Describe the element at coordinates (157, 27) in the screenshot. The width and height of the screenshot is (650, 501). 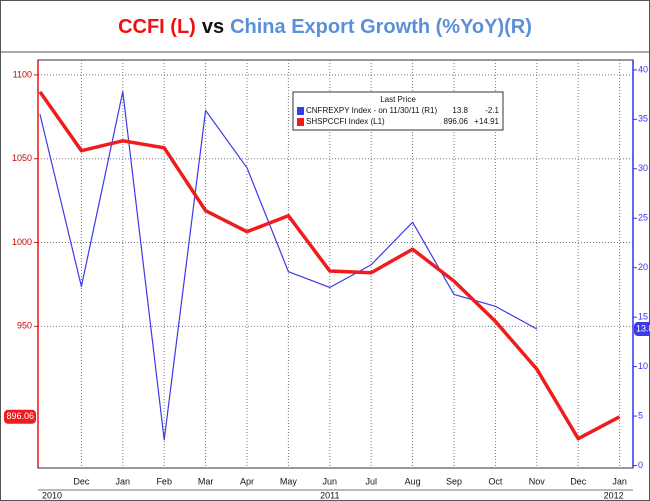
I see `title-part: CCFI (L)` at that location.